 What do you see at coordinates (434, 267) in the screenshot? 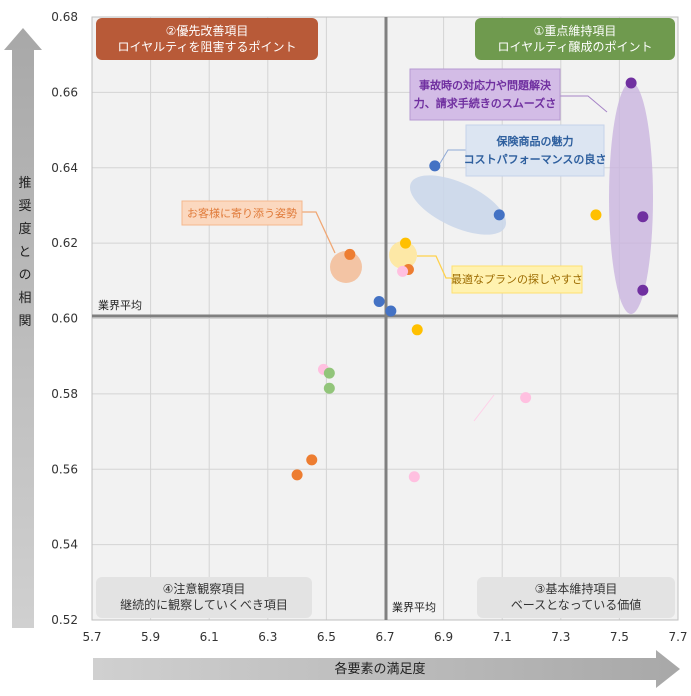
I see `yellow-connector` at bounding box center [434, 267].